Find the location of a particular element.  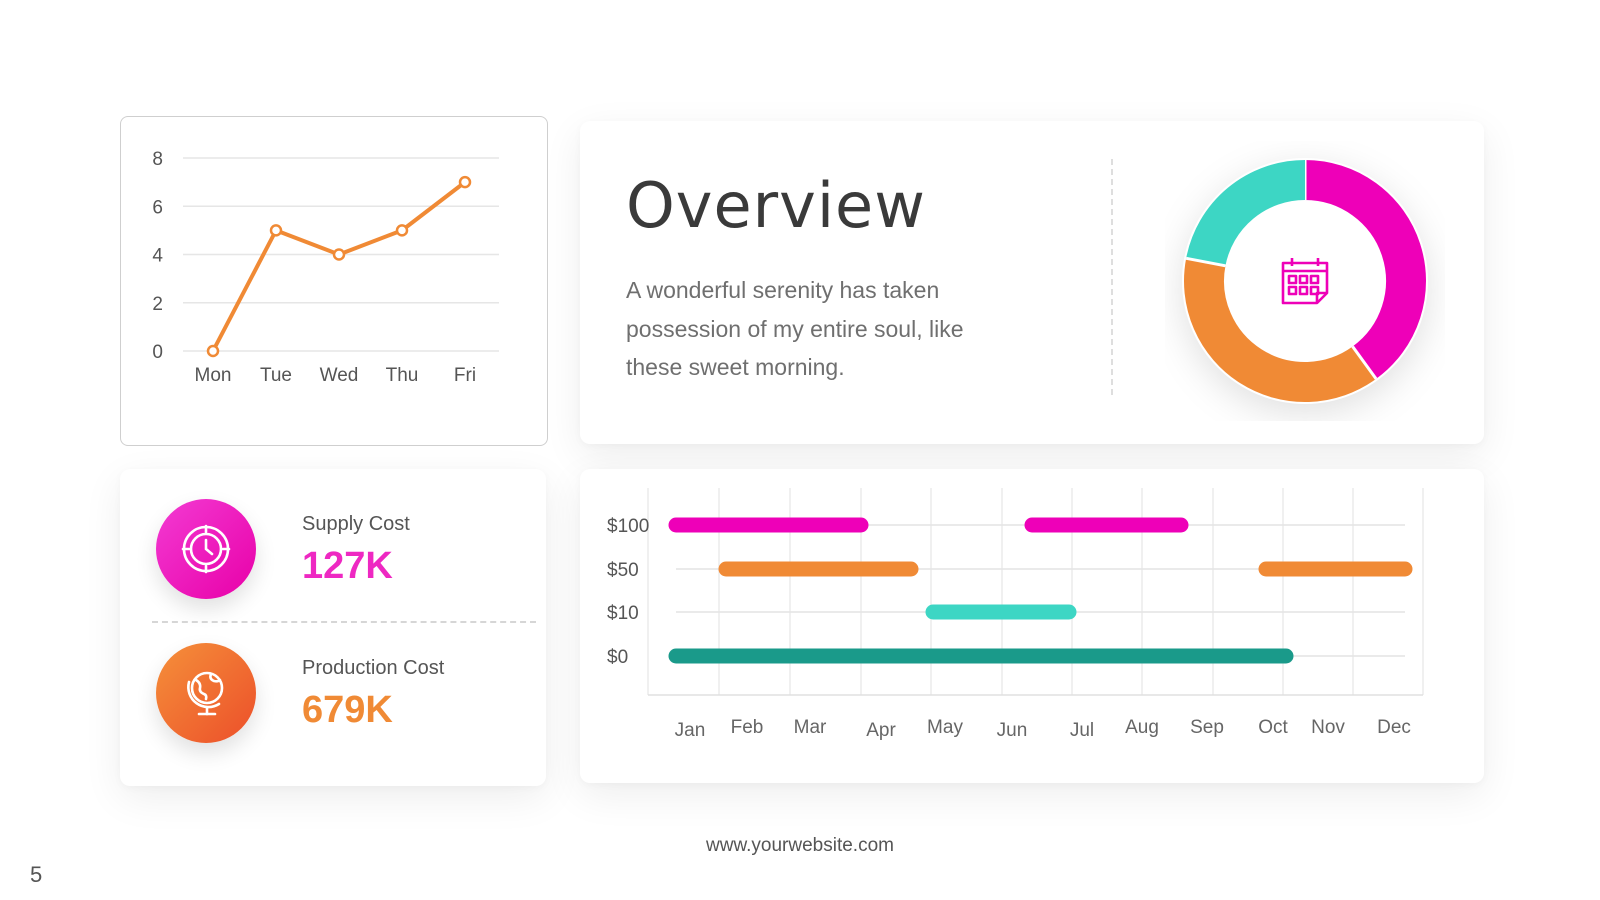

x-tick-label: Tue is located at coordinates (276, 375).